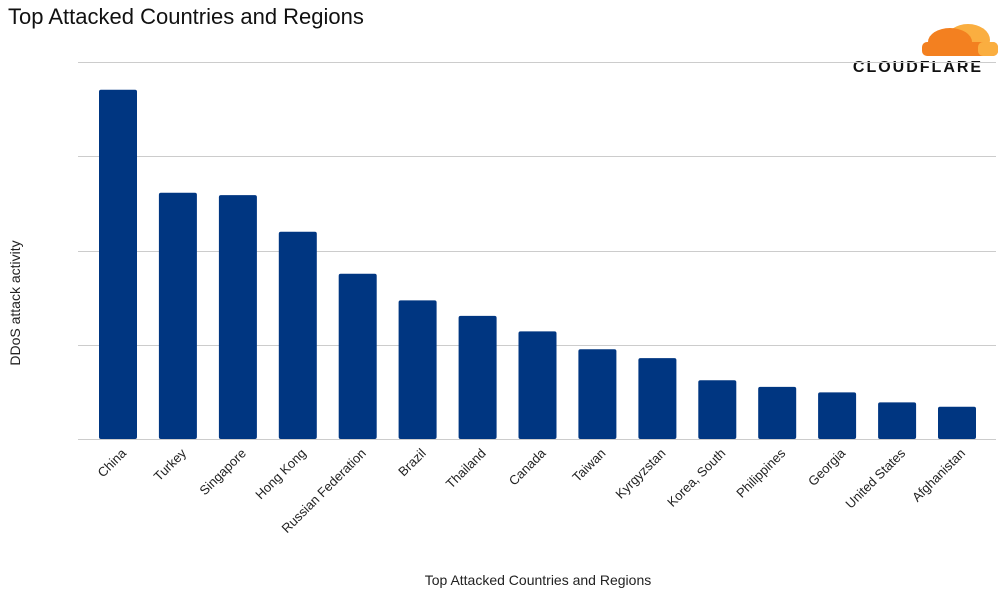 The image size is (1000, 598). What do you see at coordinates (696, 478) in the screenshot?
I see `x-tick-label: Korea, South` at bounding box center [696, 478].